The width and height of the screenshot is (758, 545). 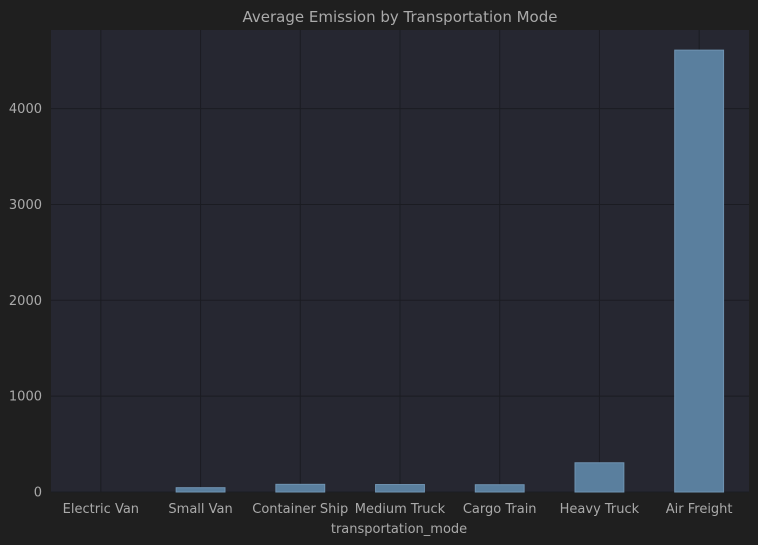 What do you see at coordinates (300, 509) in the screenshot?
I see `x-tick-label: Container Ship` at bounding box center [300, 509].